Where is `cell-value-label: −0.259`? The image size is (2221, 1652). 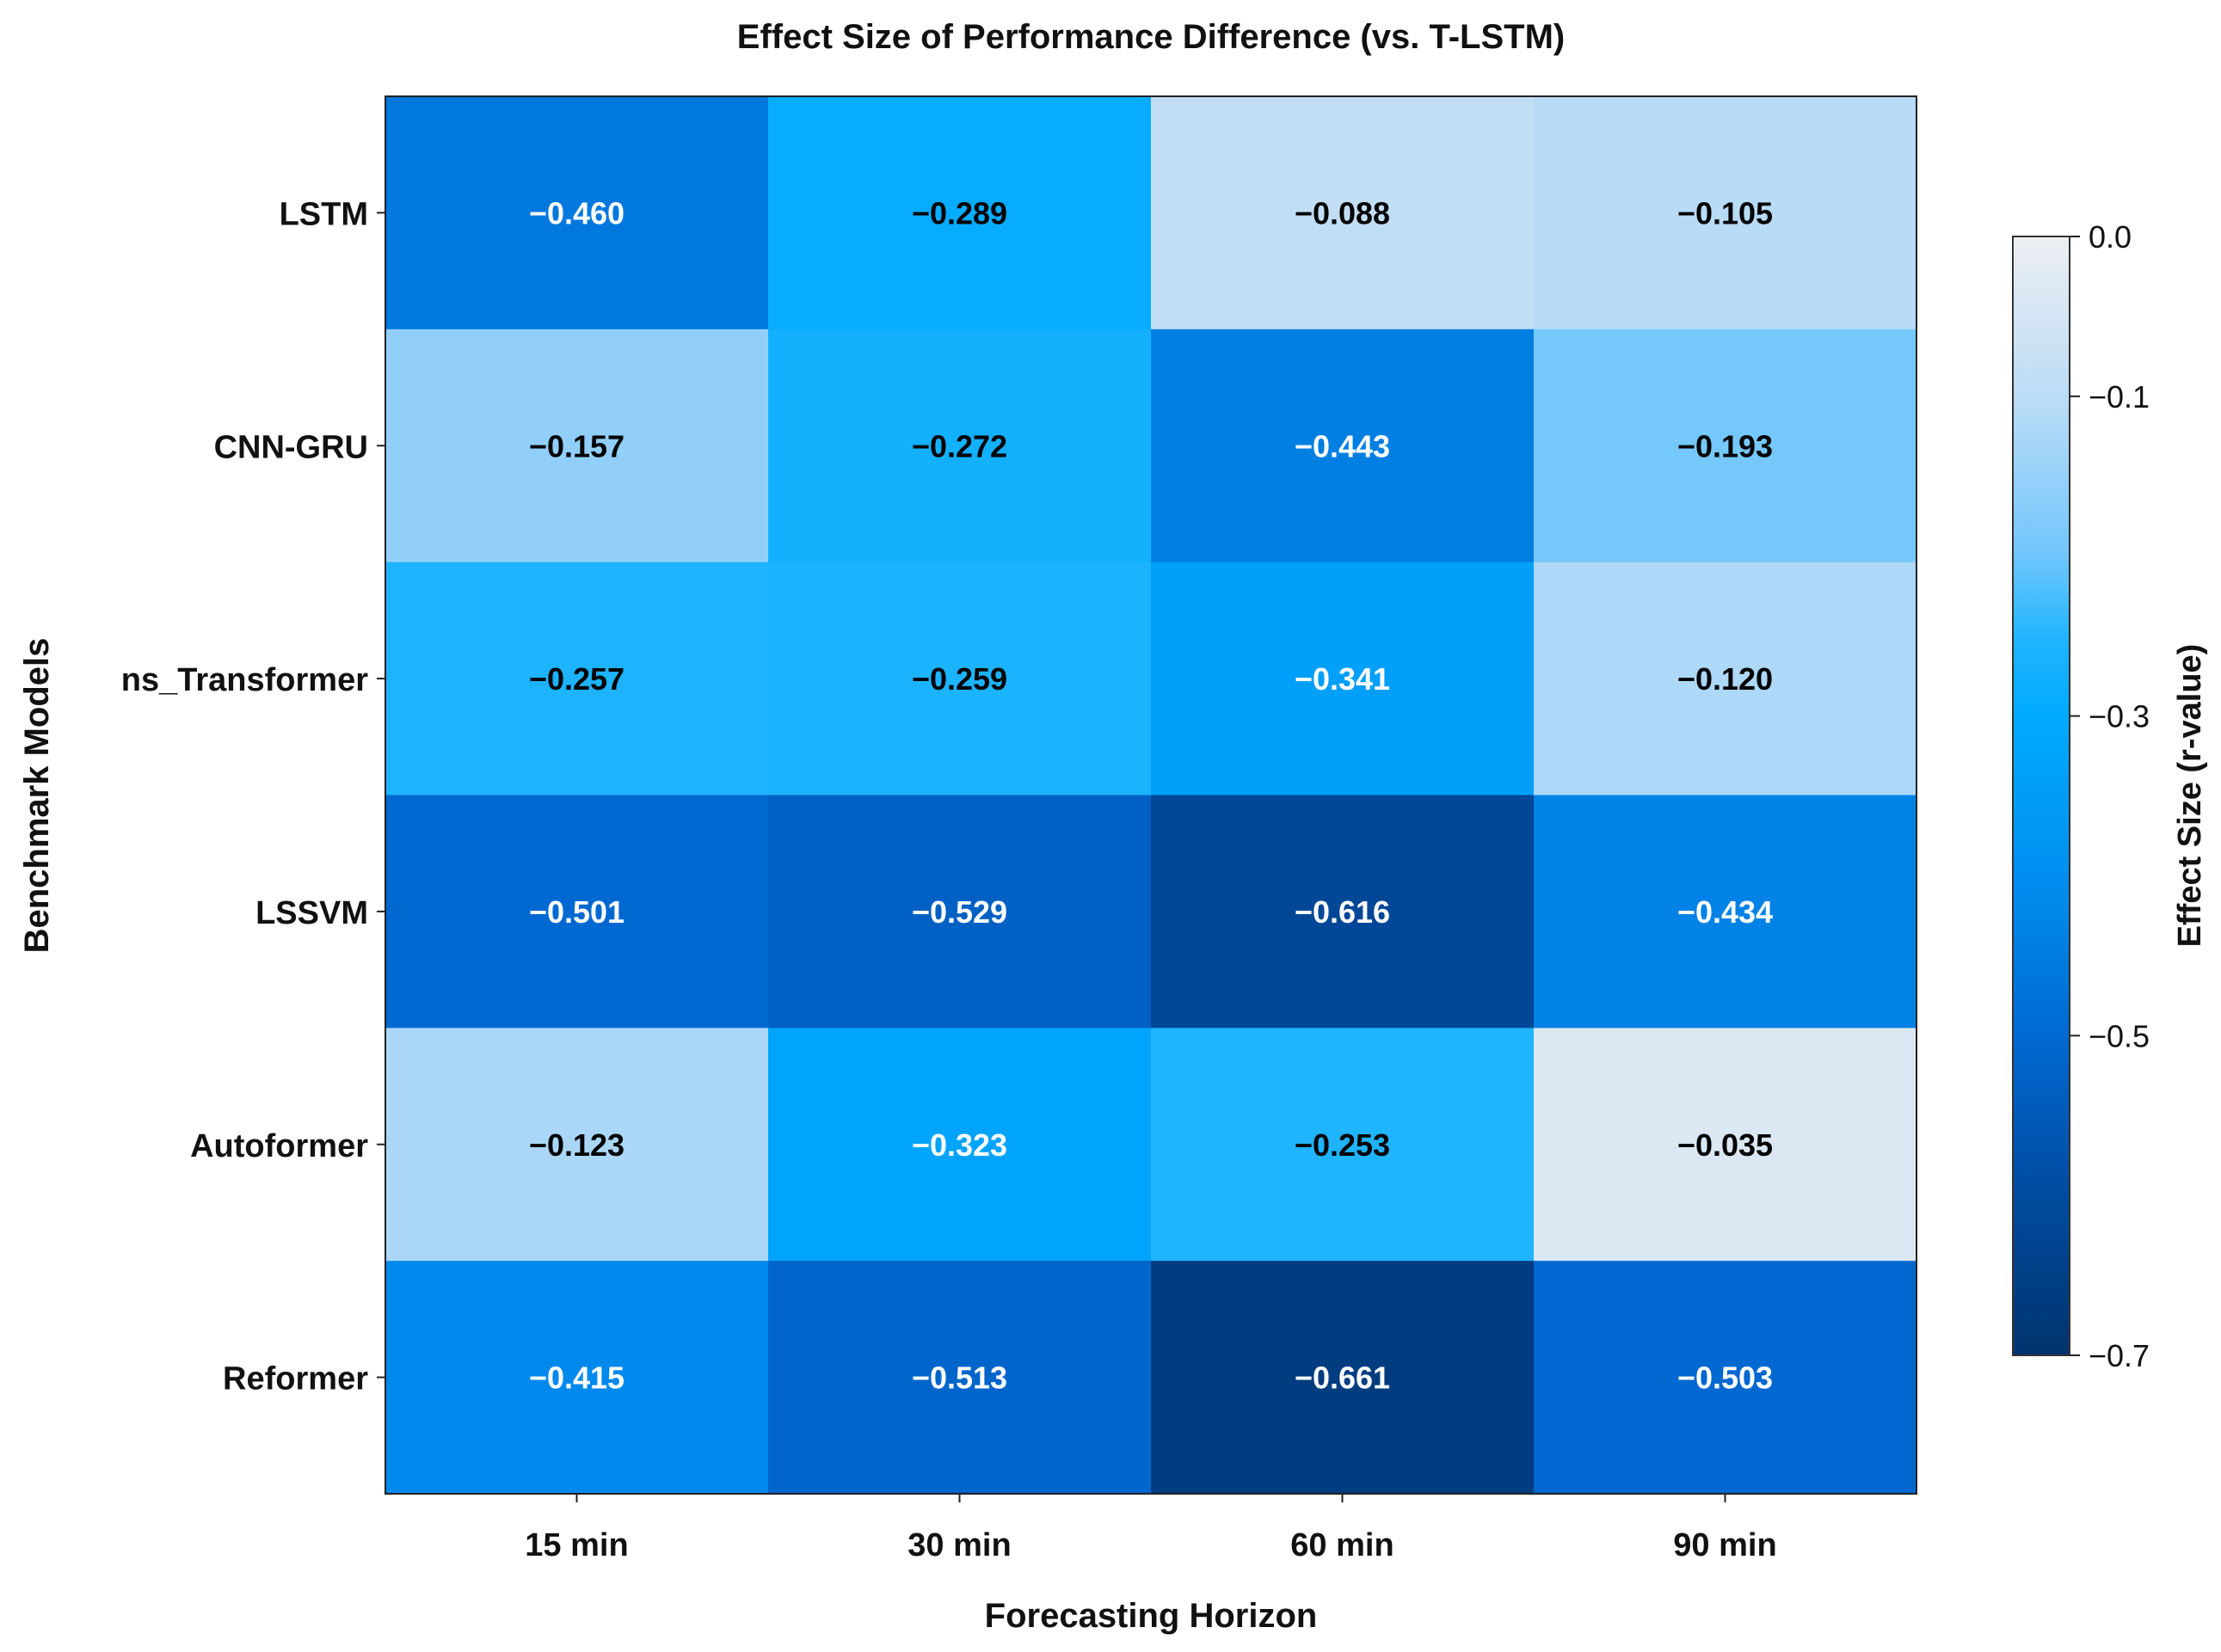 cell-value-label: −0.259 is located at coordinates (959, 679).